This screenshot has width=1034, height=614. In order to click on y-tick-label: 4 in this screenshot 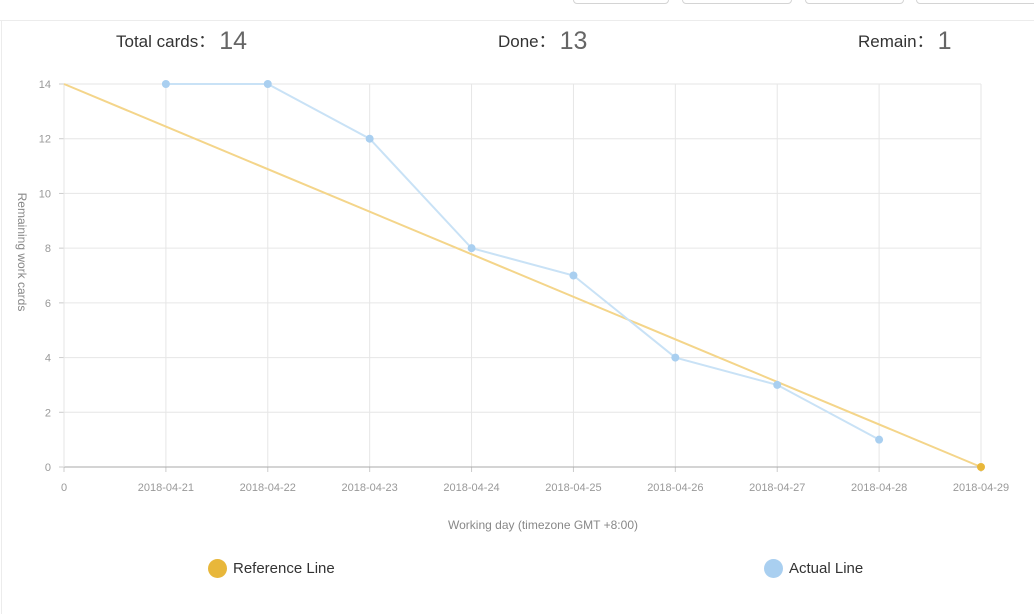, I will do `click(48, 359)`.